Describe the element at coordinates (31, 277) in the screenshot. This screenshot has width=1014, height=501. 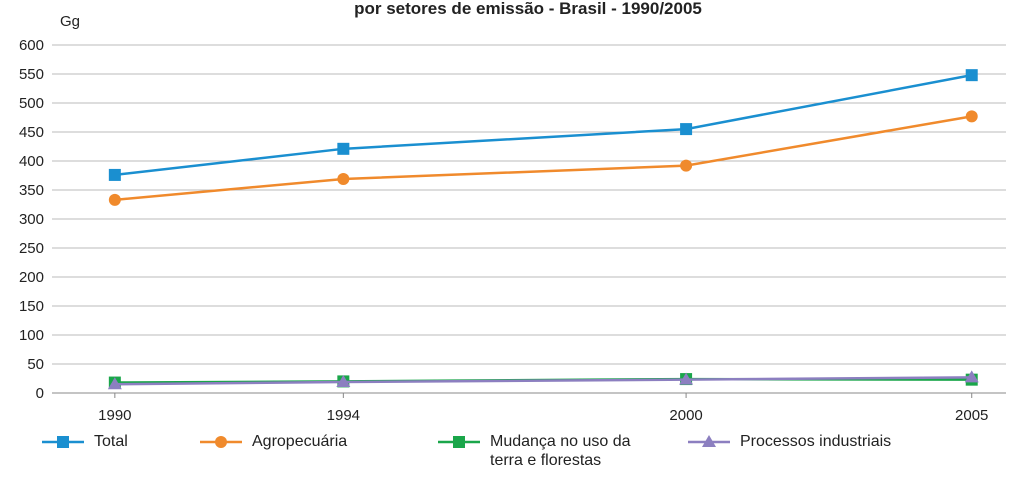
I see `y-tick-label: 200` at that location.